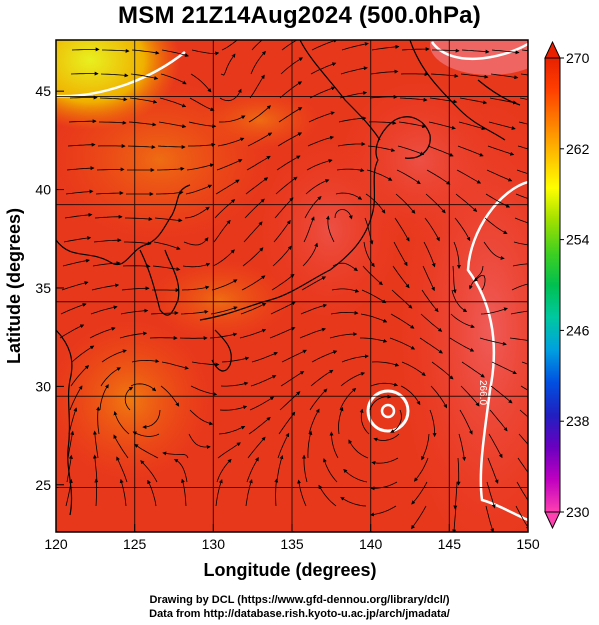  What do you see at coordinates (43, 190) in the screenshot?
I see `y-tick-label: 40` at bounding box center [43, 190].